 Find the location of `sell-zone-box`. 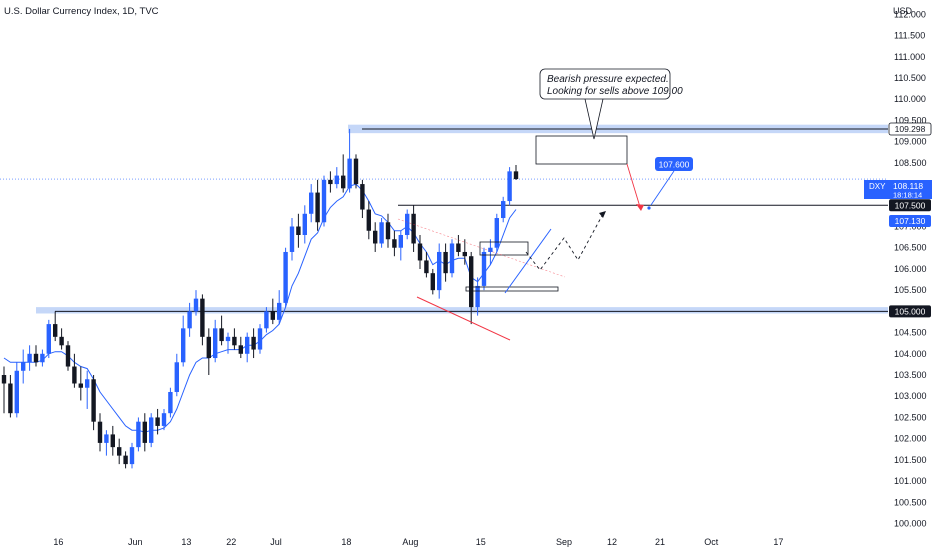

sell-zone-box is located at coordinates (581, 150).